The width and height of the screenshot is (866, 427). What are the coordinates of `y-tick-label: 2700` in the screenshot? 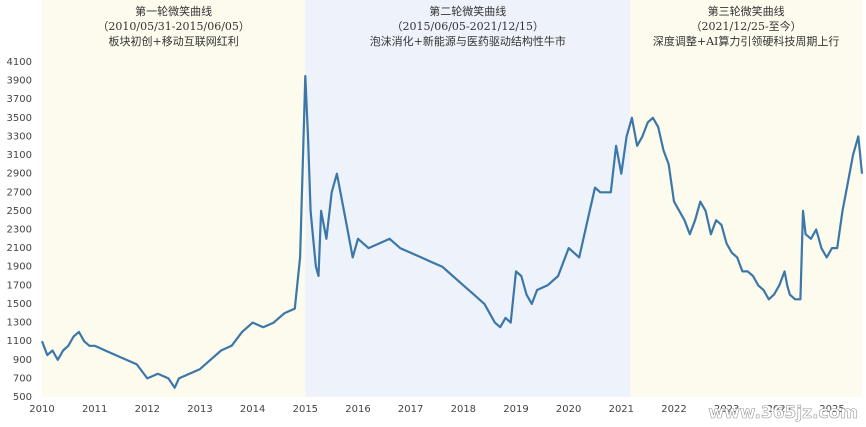 It's located at (19, 192).